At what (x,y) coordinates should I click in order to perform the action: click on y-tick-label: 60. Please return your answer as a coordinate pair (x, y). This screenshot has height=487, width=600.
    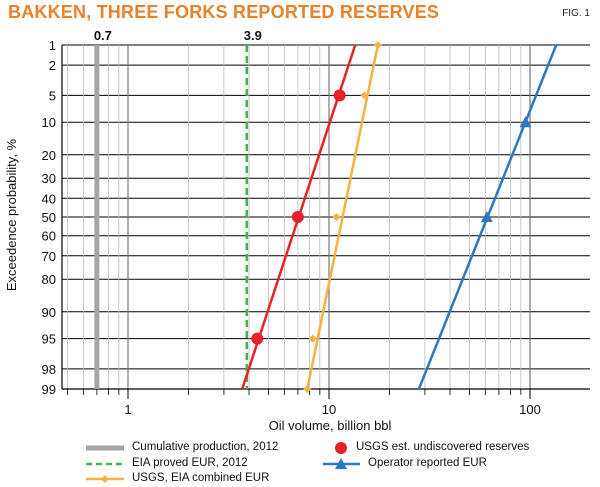
    Looking at the image, I should click on (49, 236).